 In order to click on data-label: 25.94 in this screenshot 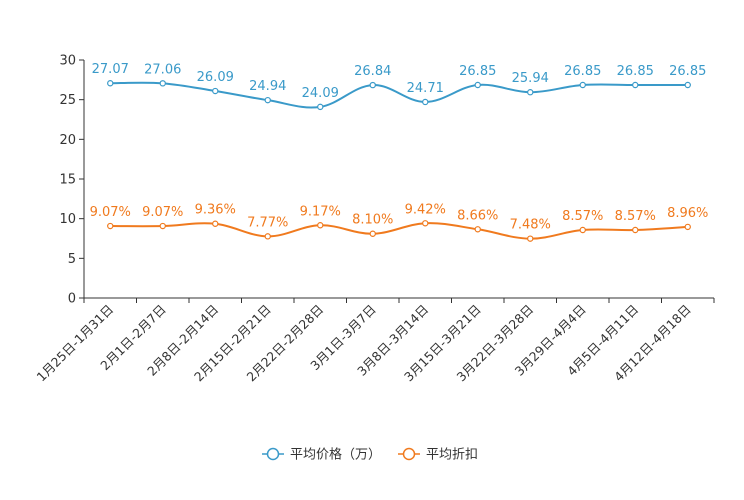, I will do `click(530, 78)`.